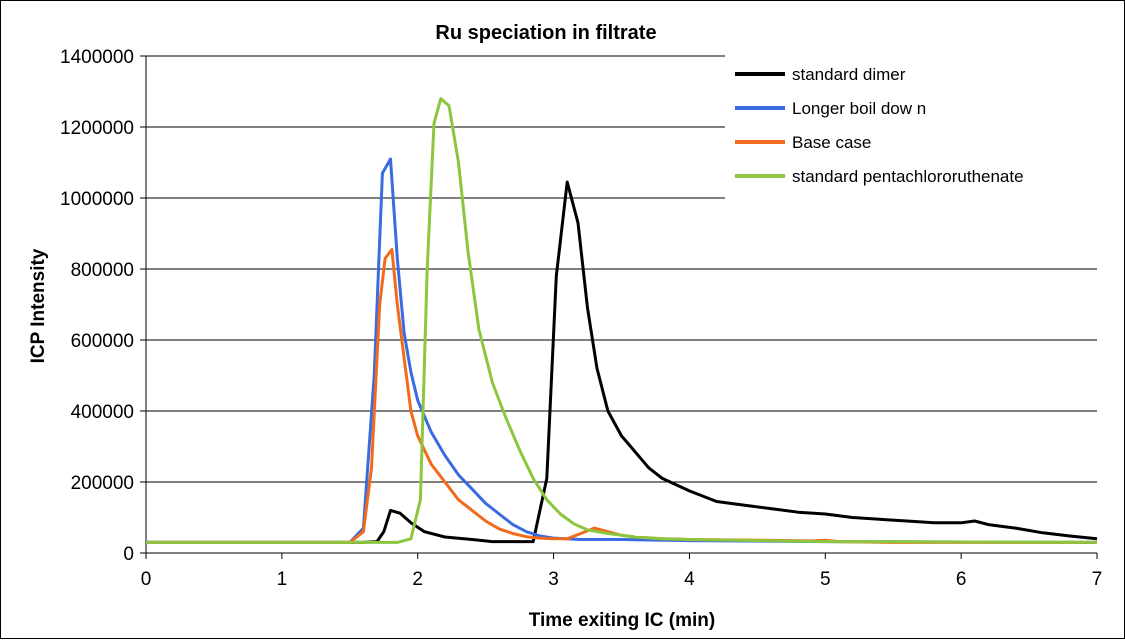 The image size is (1125, 640). What do you see at coordinates (282, 579) in the screenshot?
I see `x-tick-label: 1` at bounding box center [282, 579].